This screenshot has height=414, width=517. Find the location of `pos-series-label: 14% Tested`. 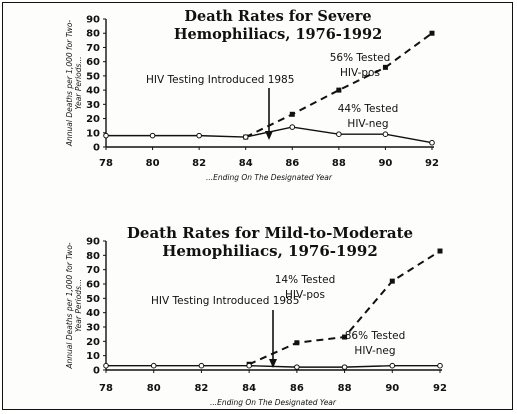

pos-series-label: 14% Tested is located at coordinates (305, 280).